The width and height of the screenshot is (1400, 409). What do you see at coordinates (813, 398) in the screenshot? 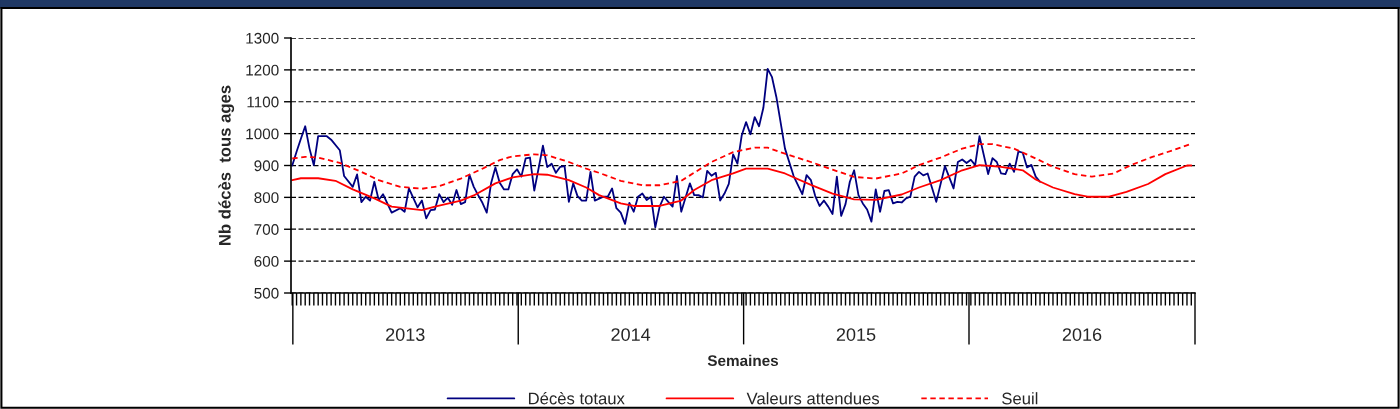
I see `legend-label: Valeurs attendues` at bounding box center [813, 398].